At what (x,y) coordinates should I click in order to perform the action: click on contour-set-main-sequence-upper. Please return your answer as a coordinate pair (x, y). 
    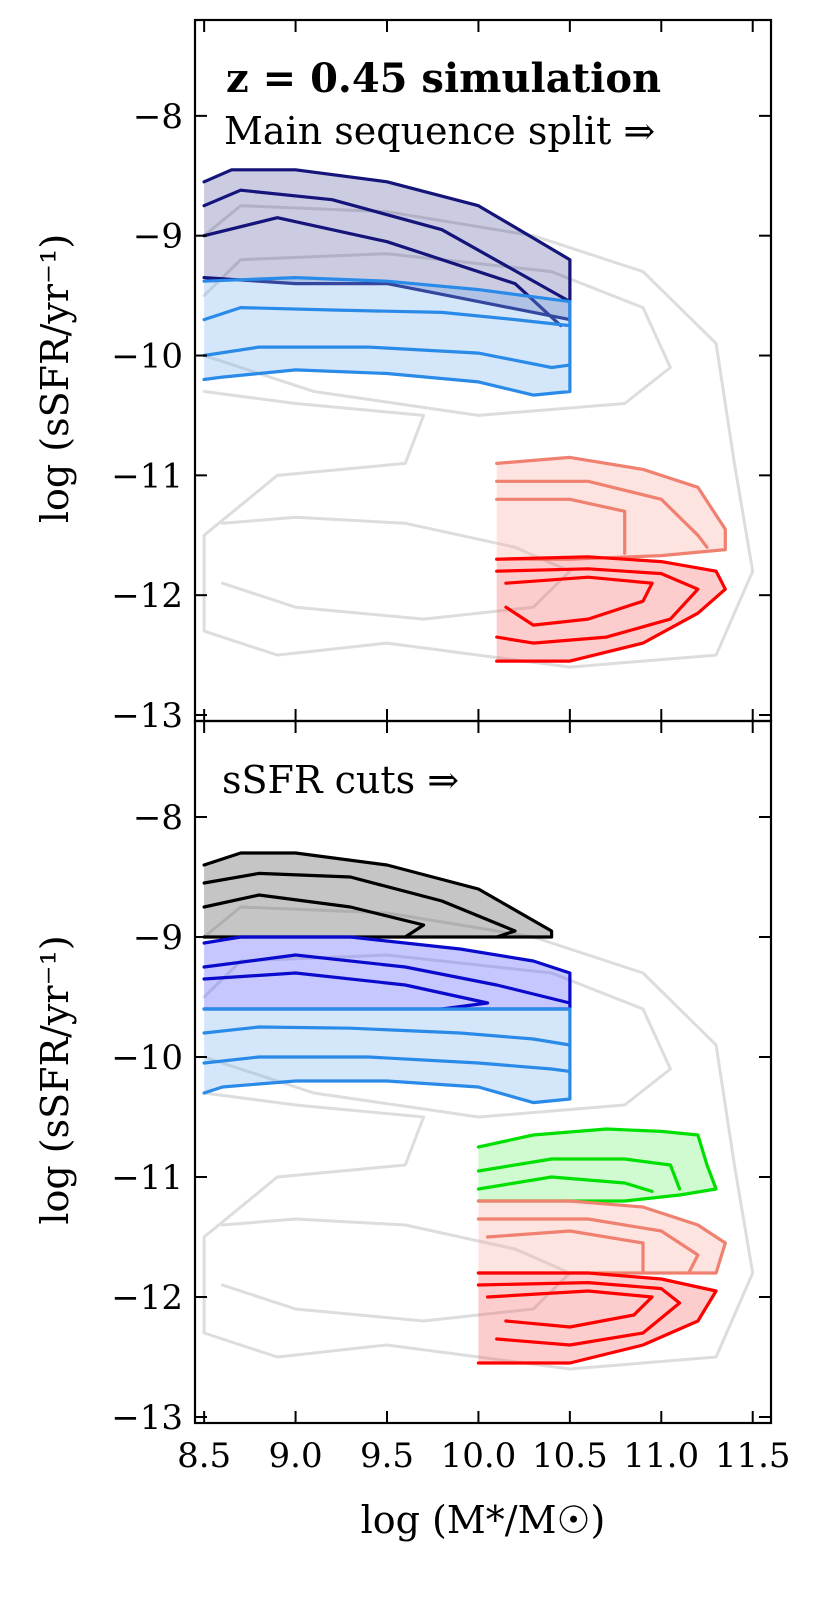
    Looking at the image, I should click on (387, 248).